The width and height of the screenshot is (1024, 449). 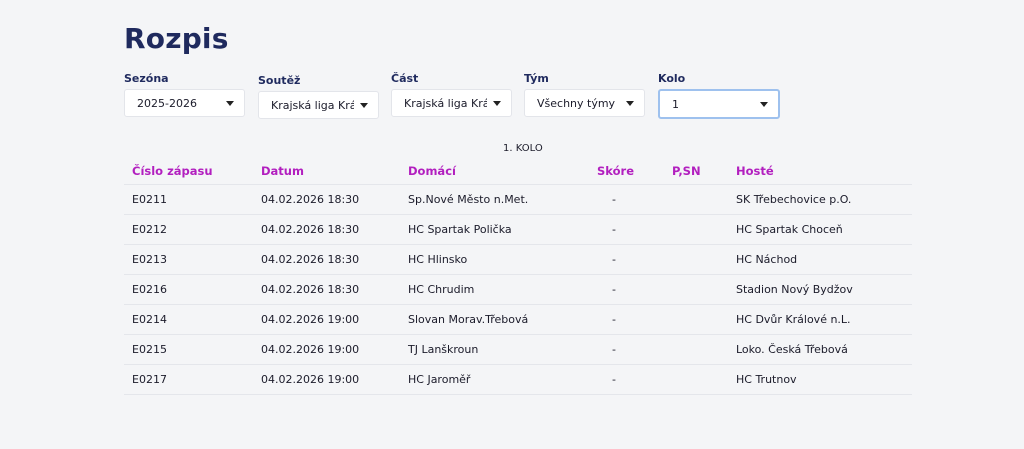 What do you see at coordinates (192, 349) in the screenshot?
I see `match-number: E0215` at bounding box center [192, 349].